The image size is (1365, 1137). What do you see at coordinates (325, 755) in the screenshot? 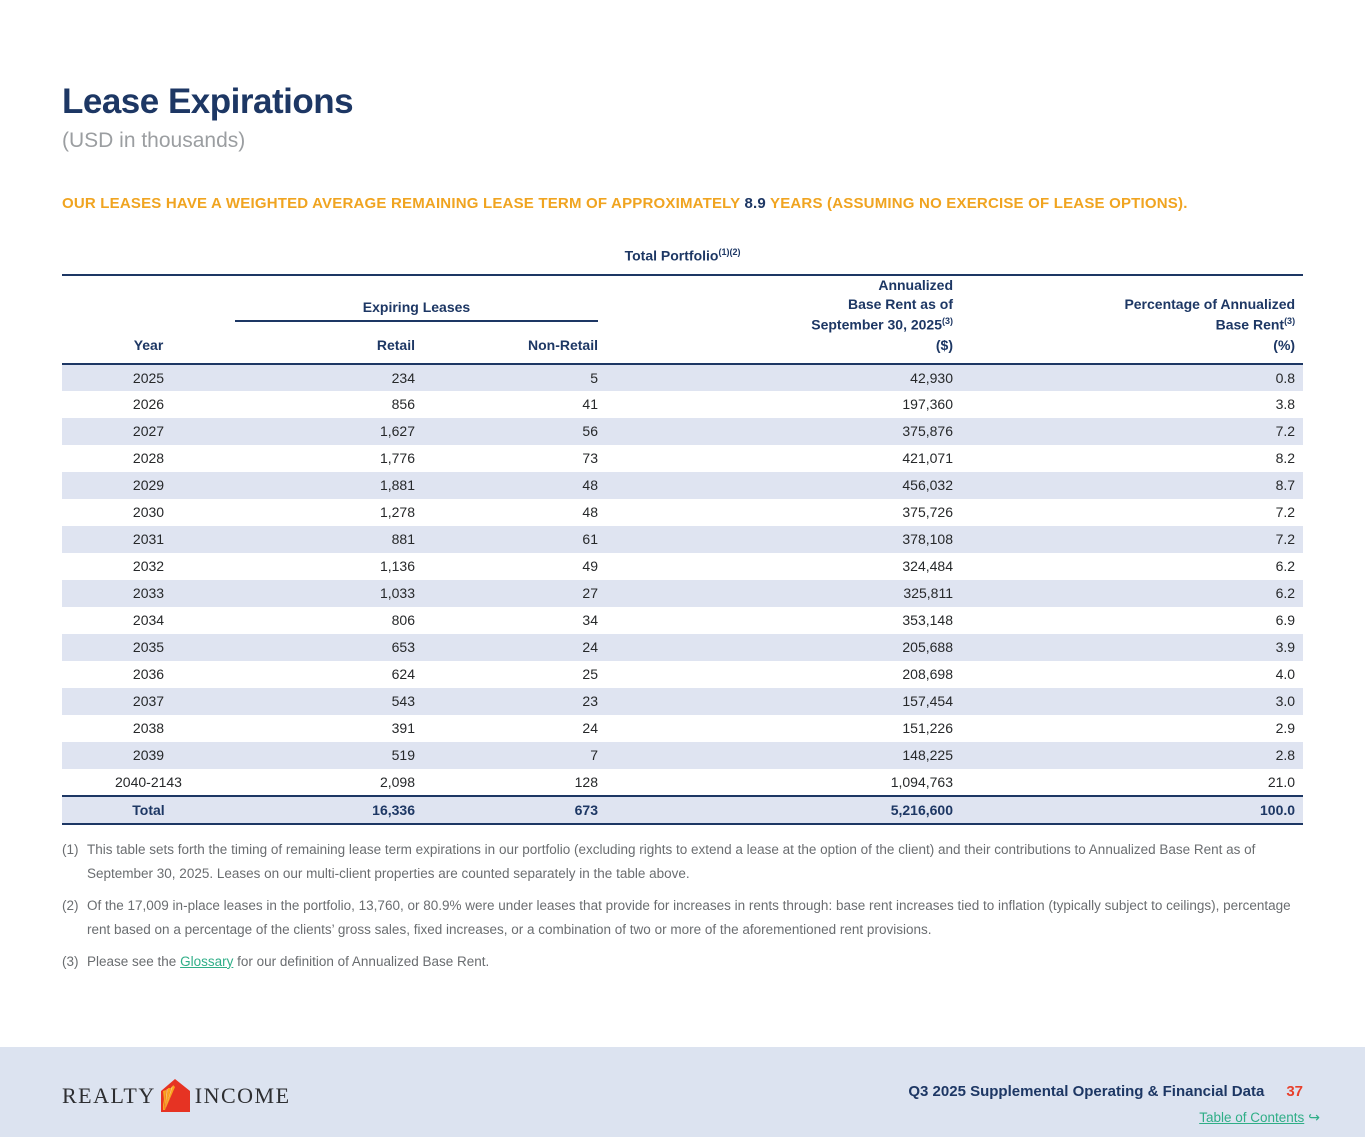
I see `cell-retail: 519` at bounding box center [325, 755].